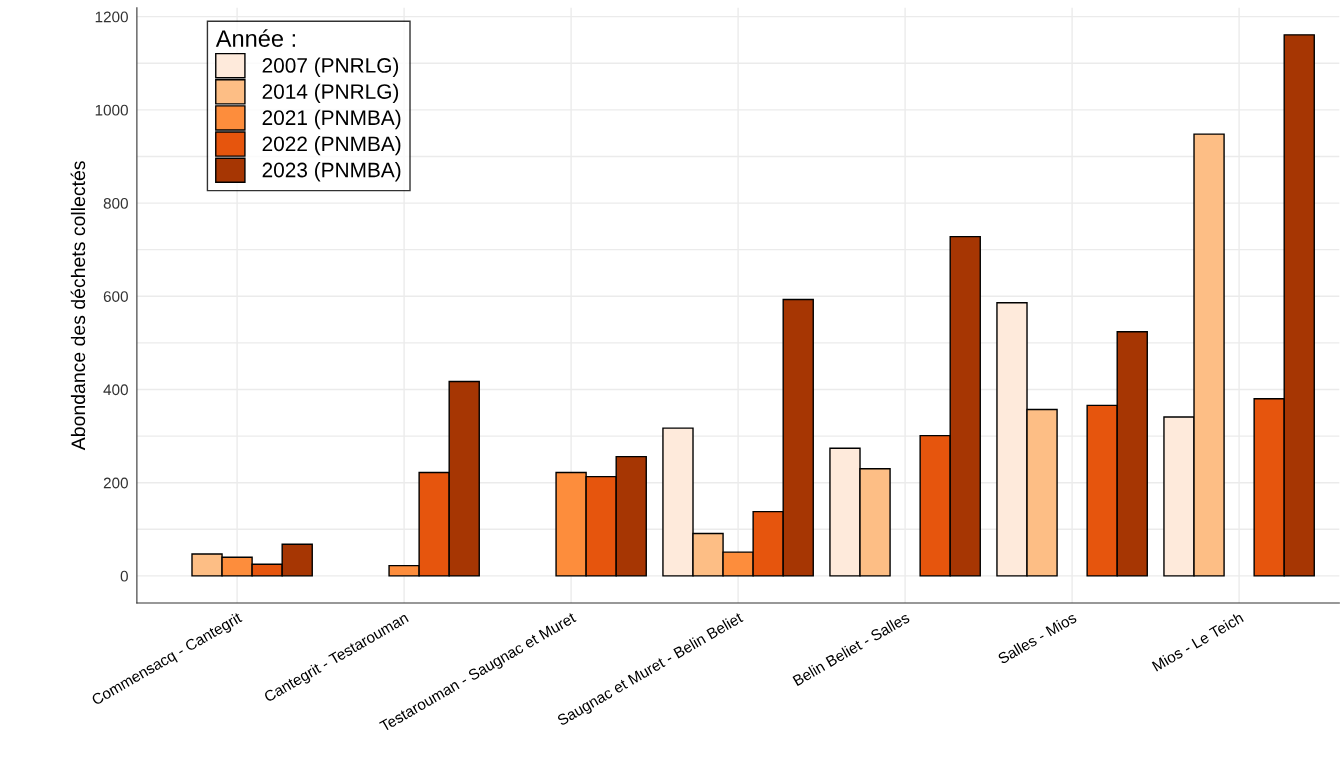 The height and width of the screenshot is (781, 1342). I want to click on legend-label: 2023 (PNMBA), so click(331, 172).